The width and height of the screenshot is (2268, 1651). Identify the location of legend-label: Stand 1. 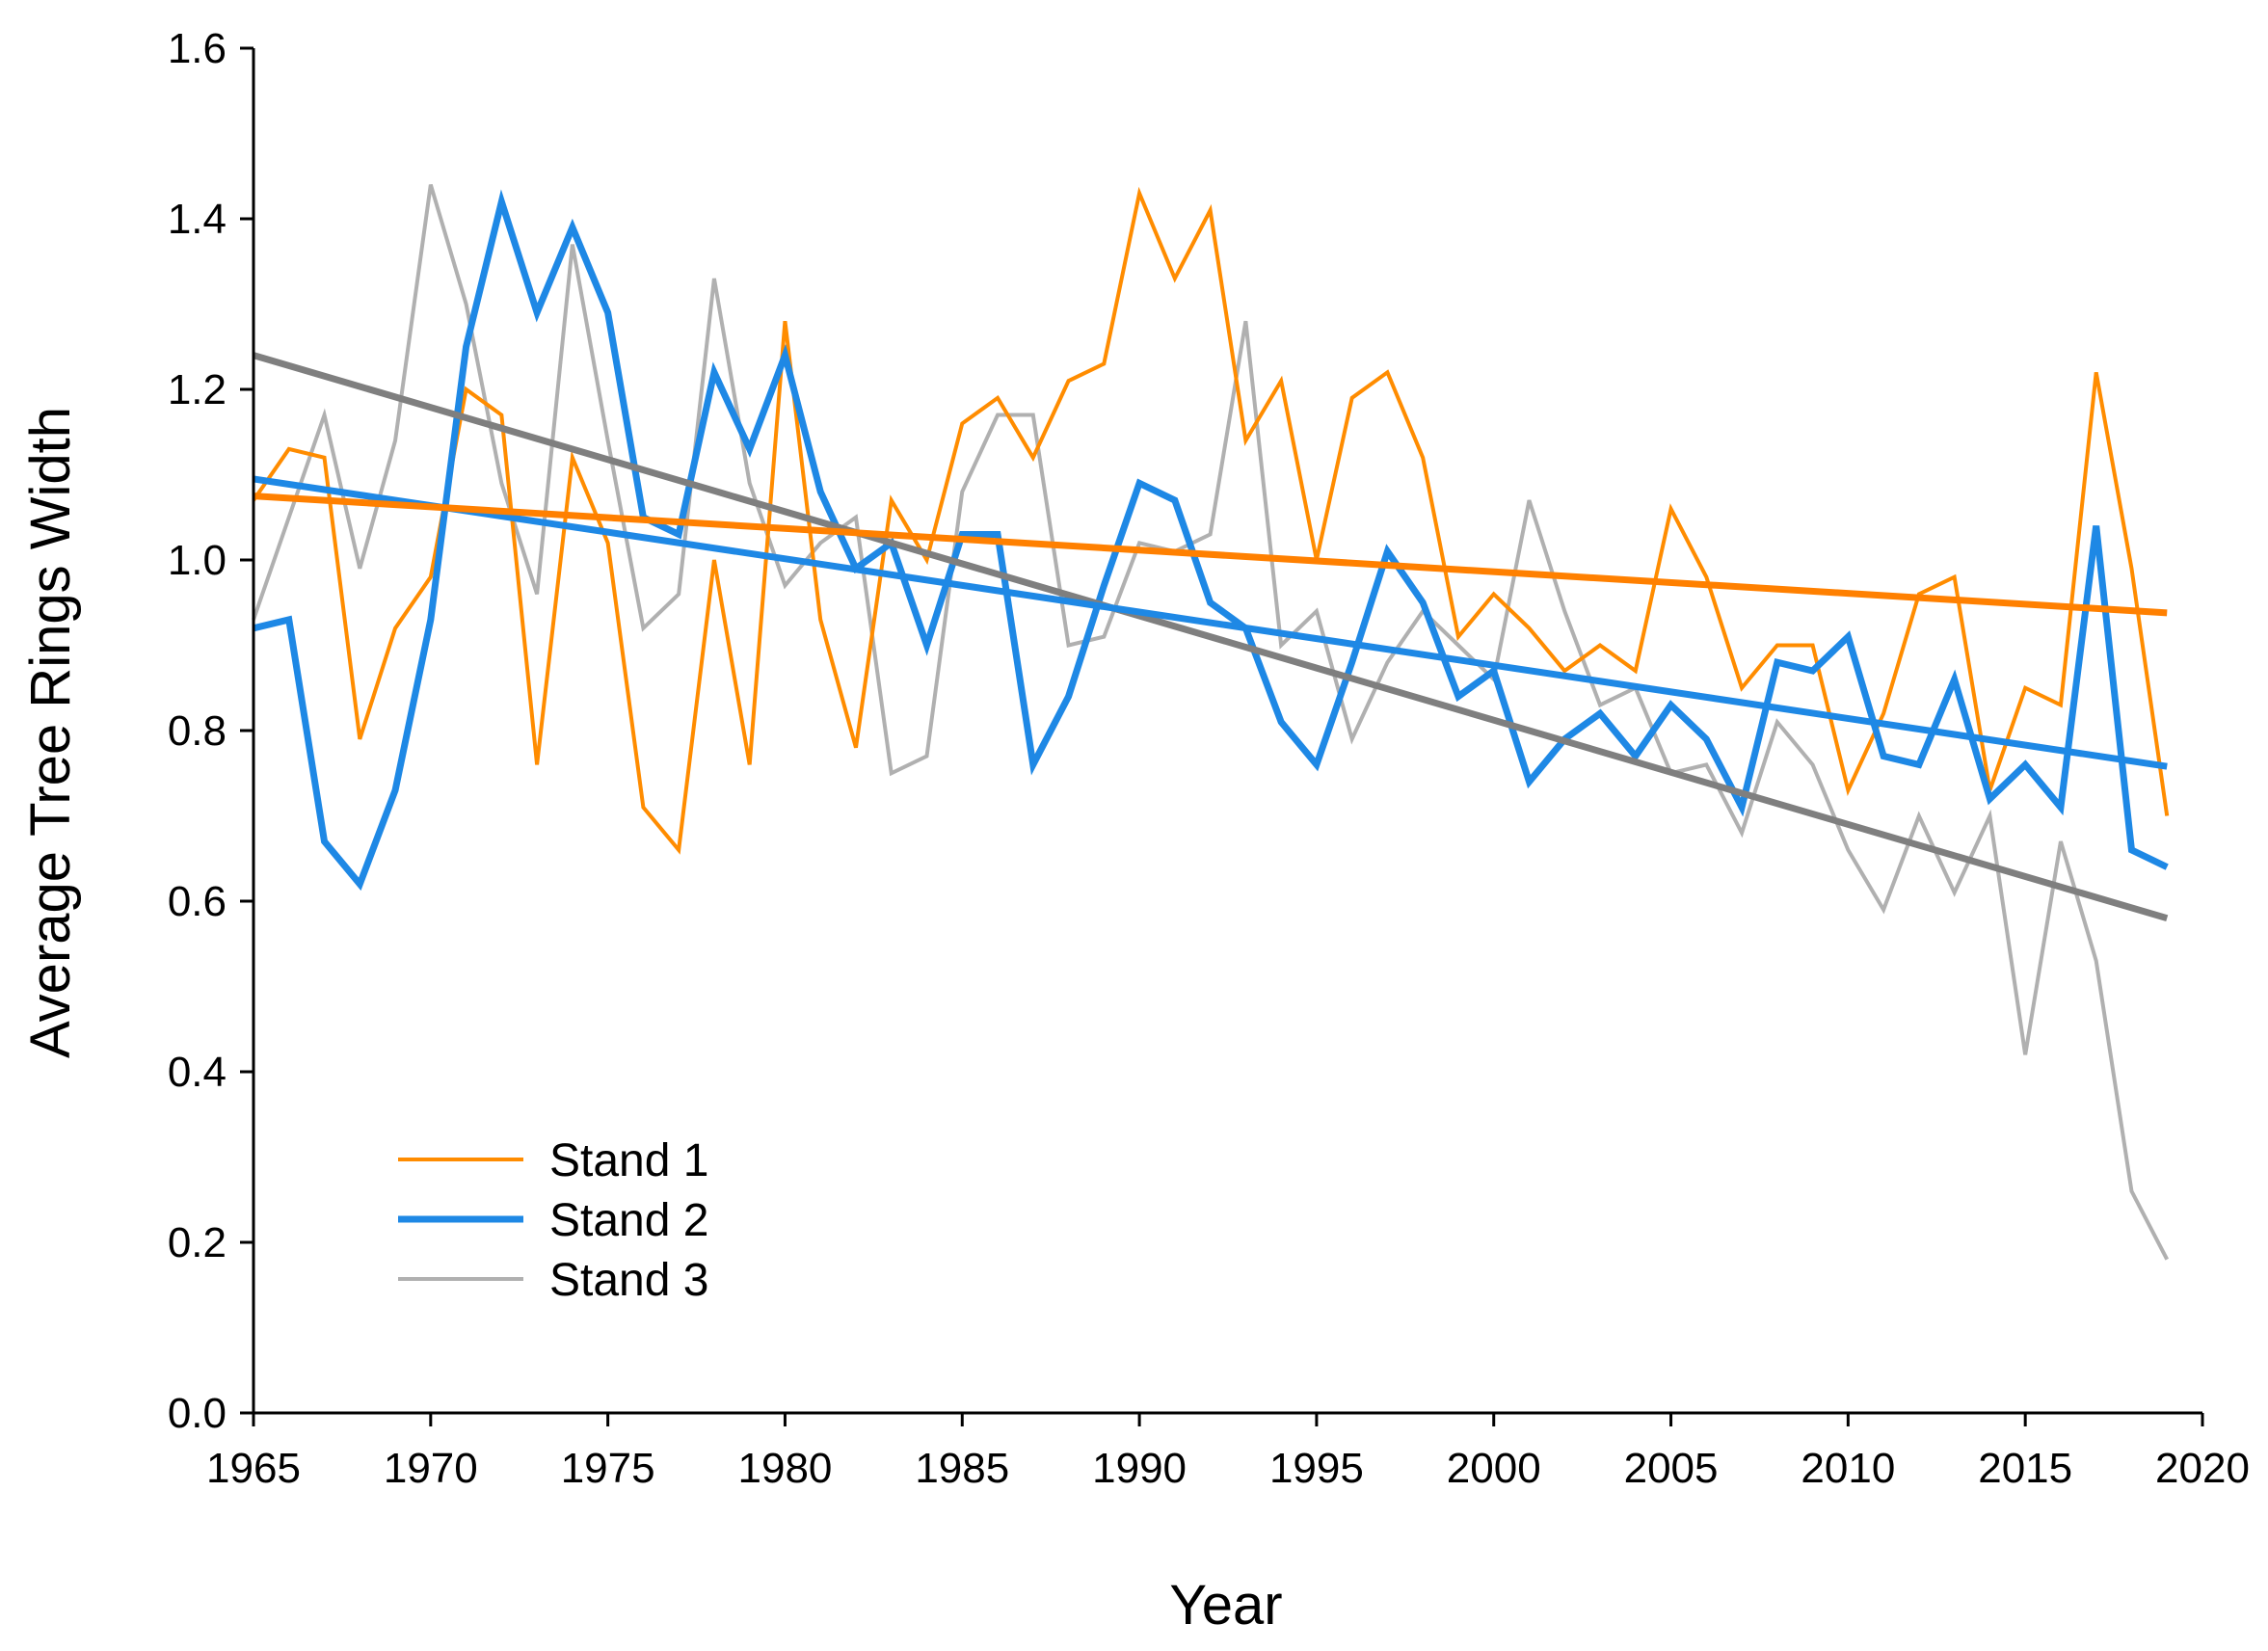
(628, 1160).